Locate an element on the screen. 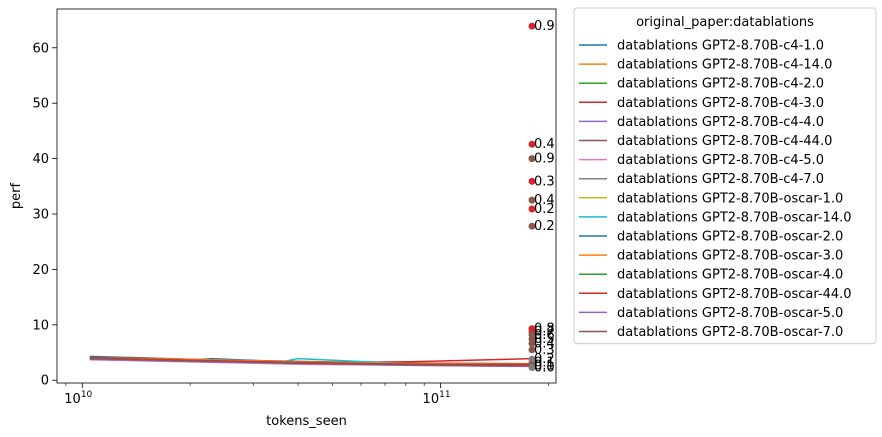 The width and height of the screenshot is (882, 437). data-point-label-15: 0.1 is located at coordinates (544, 362).